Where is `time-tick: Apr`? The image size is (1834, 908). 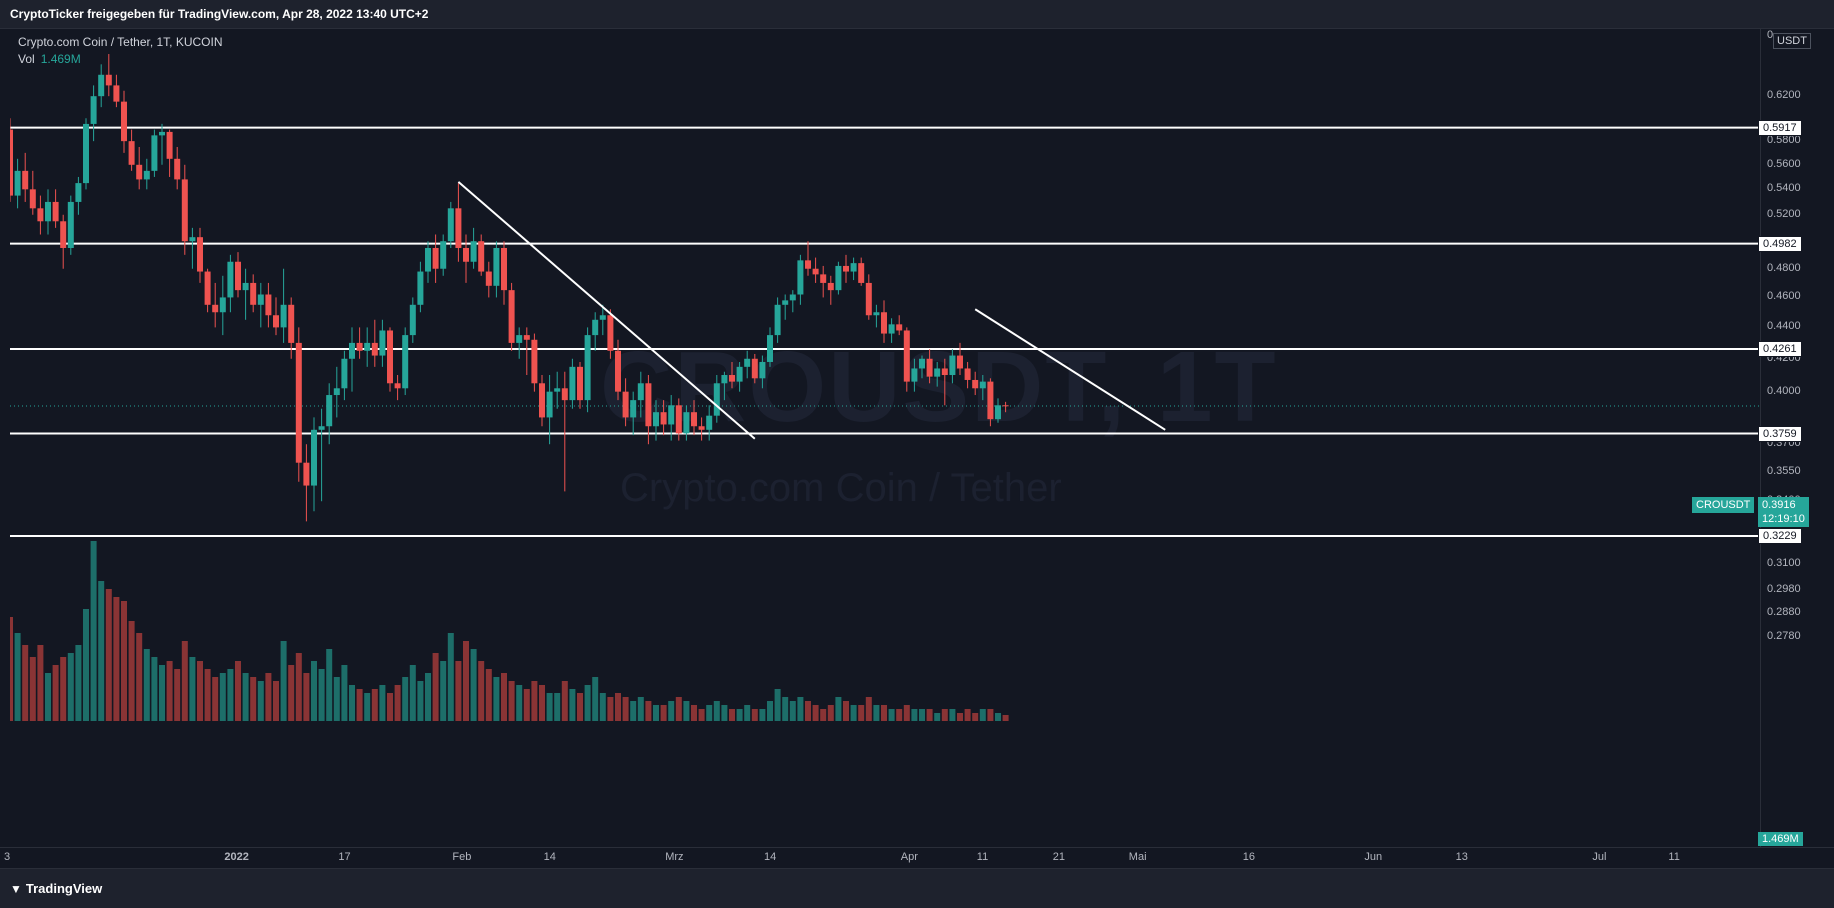
time-tick: Apr is located at coordinates (909, 857).